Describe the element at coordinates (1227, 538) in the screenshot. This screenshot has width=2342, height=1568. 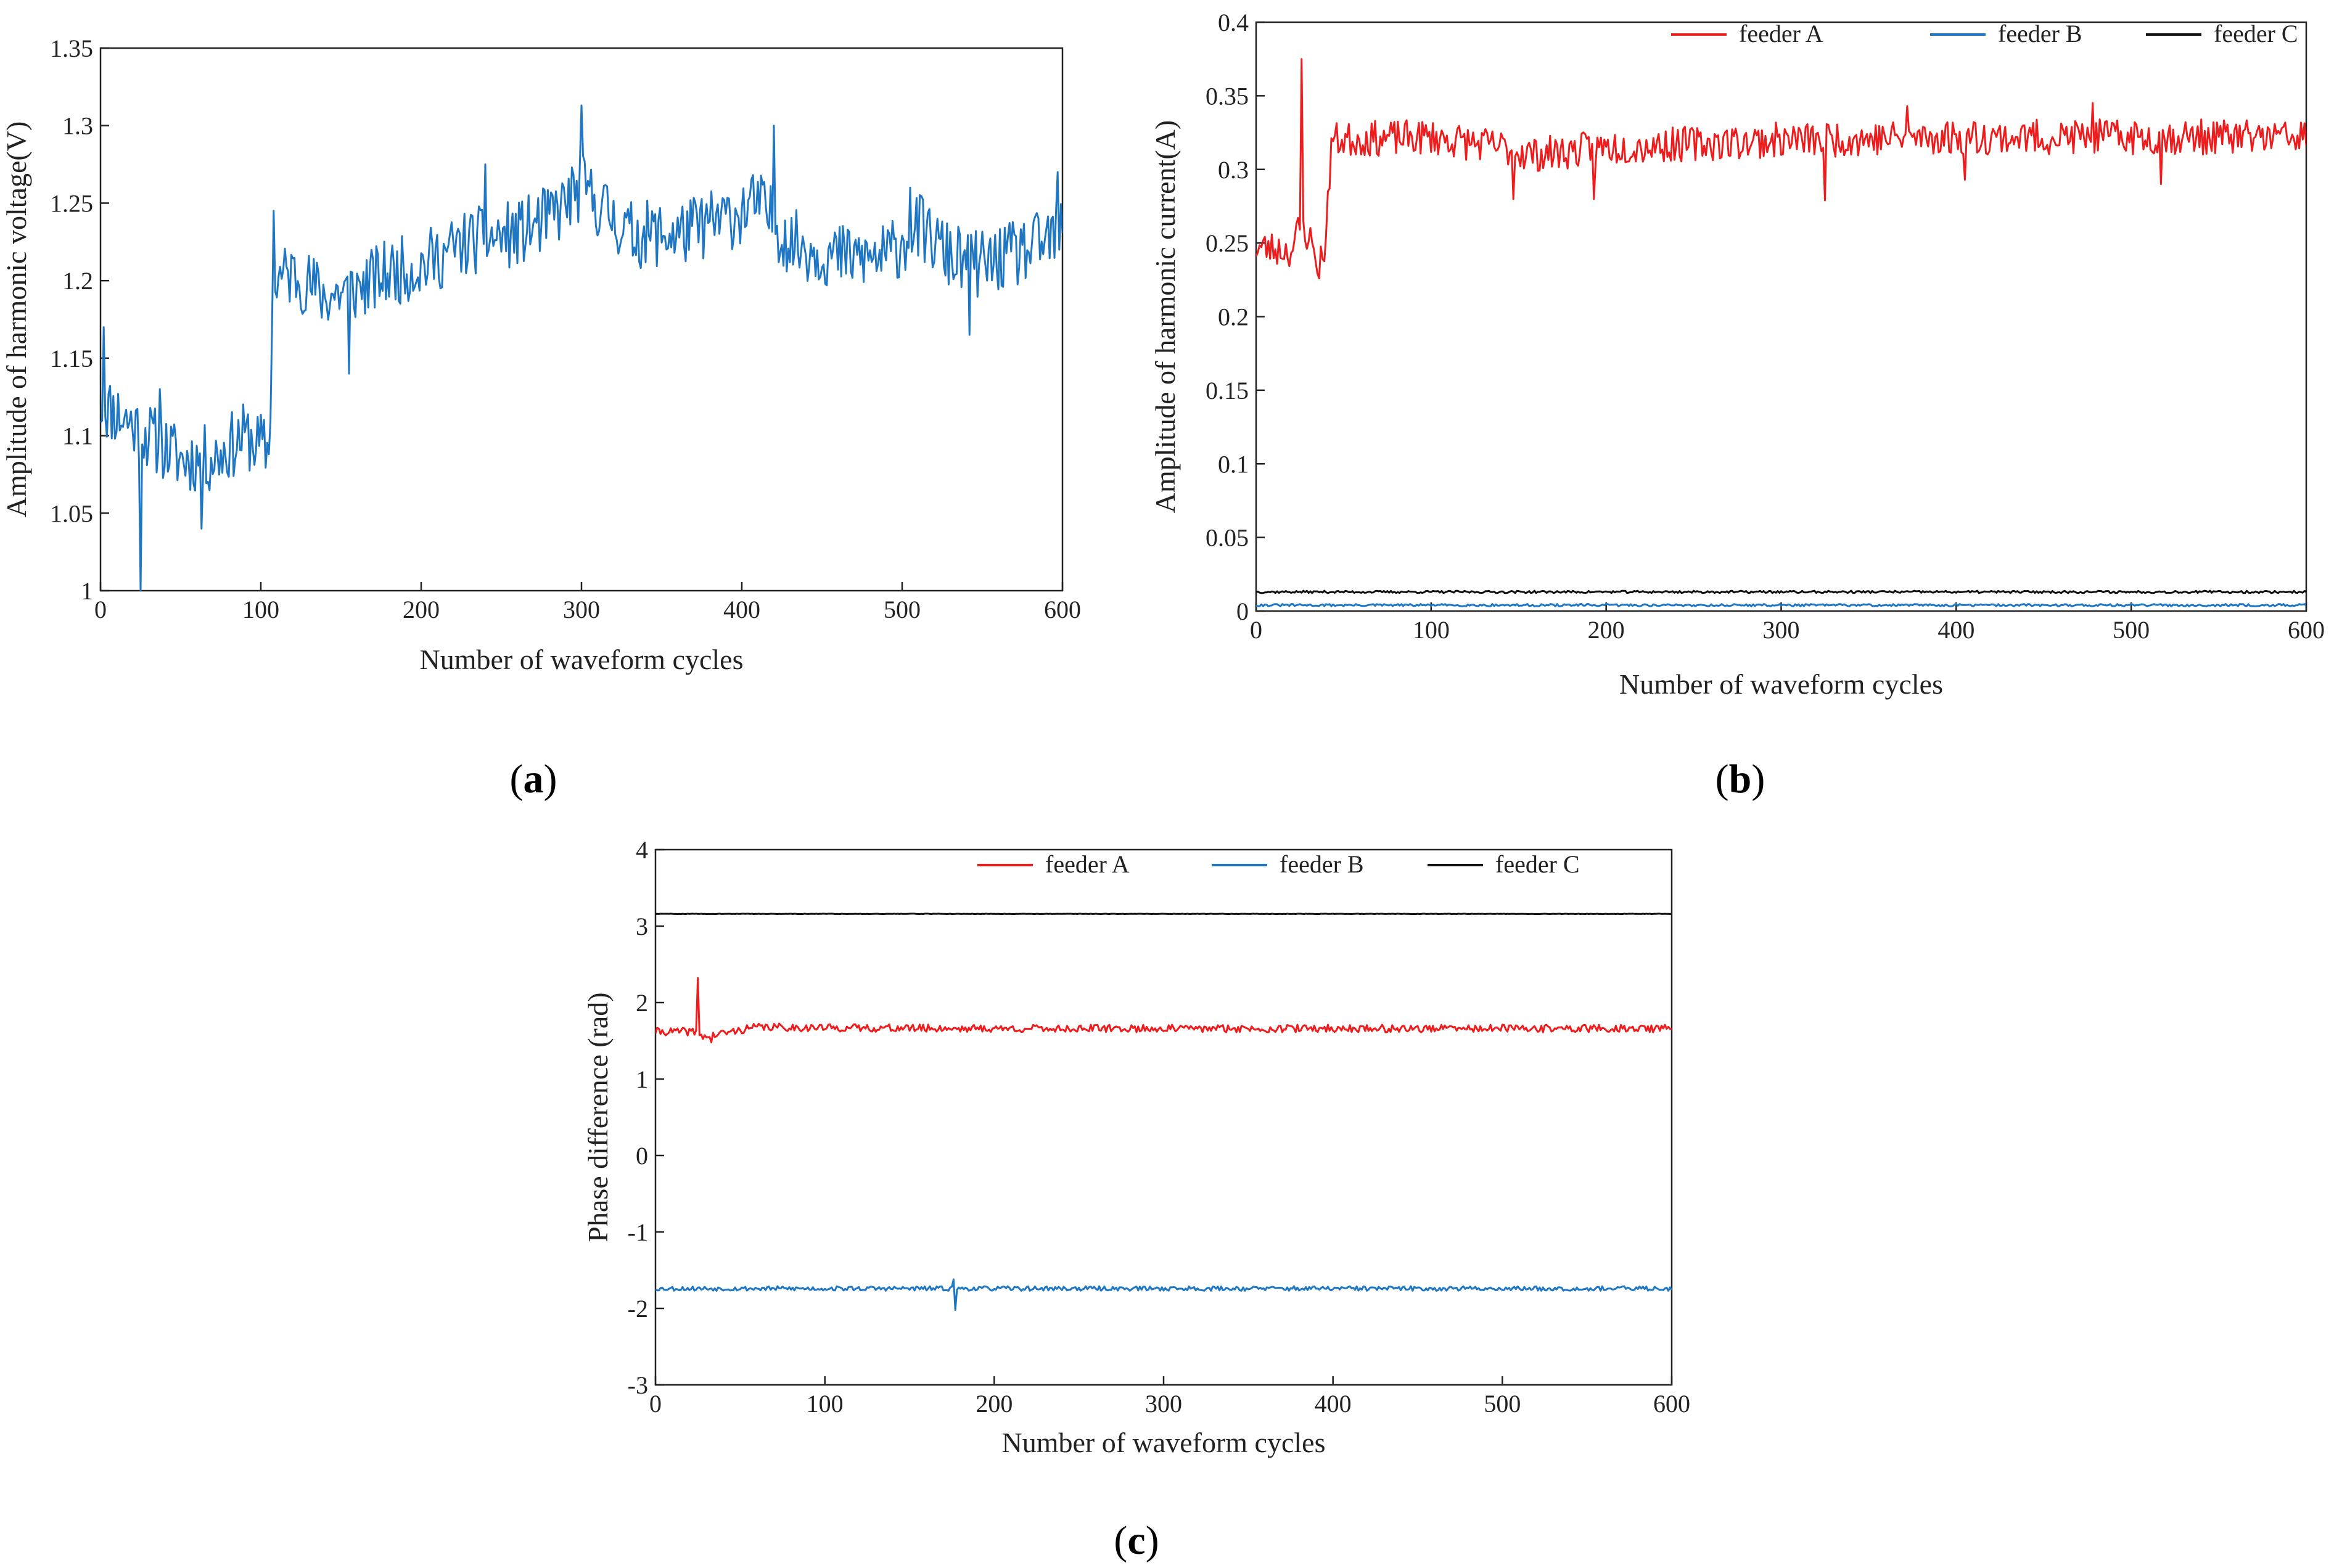
I see `y-tick-label: 0.05` at that location.